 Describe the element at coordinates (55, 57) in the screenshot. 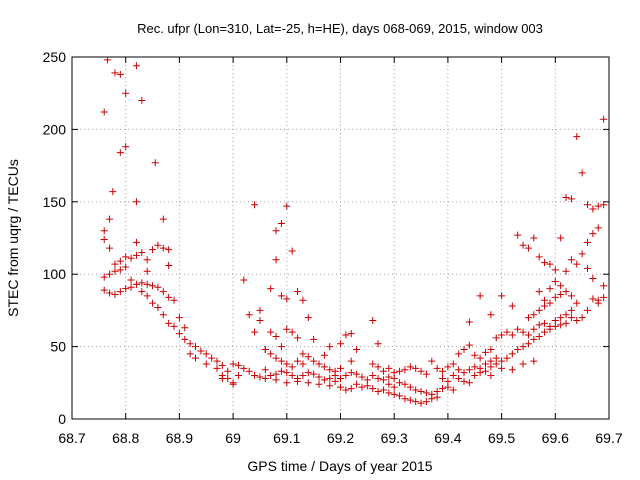

I see `y-tick-label: 250` at that location.